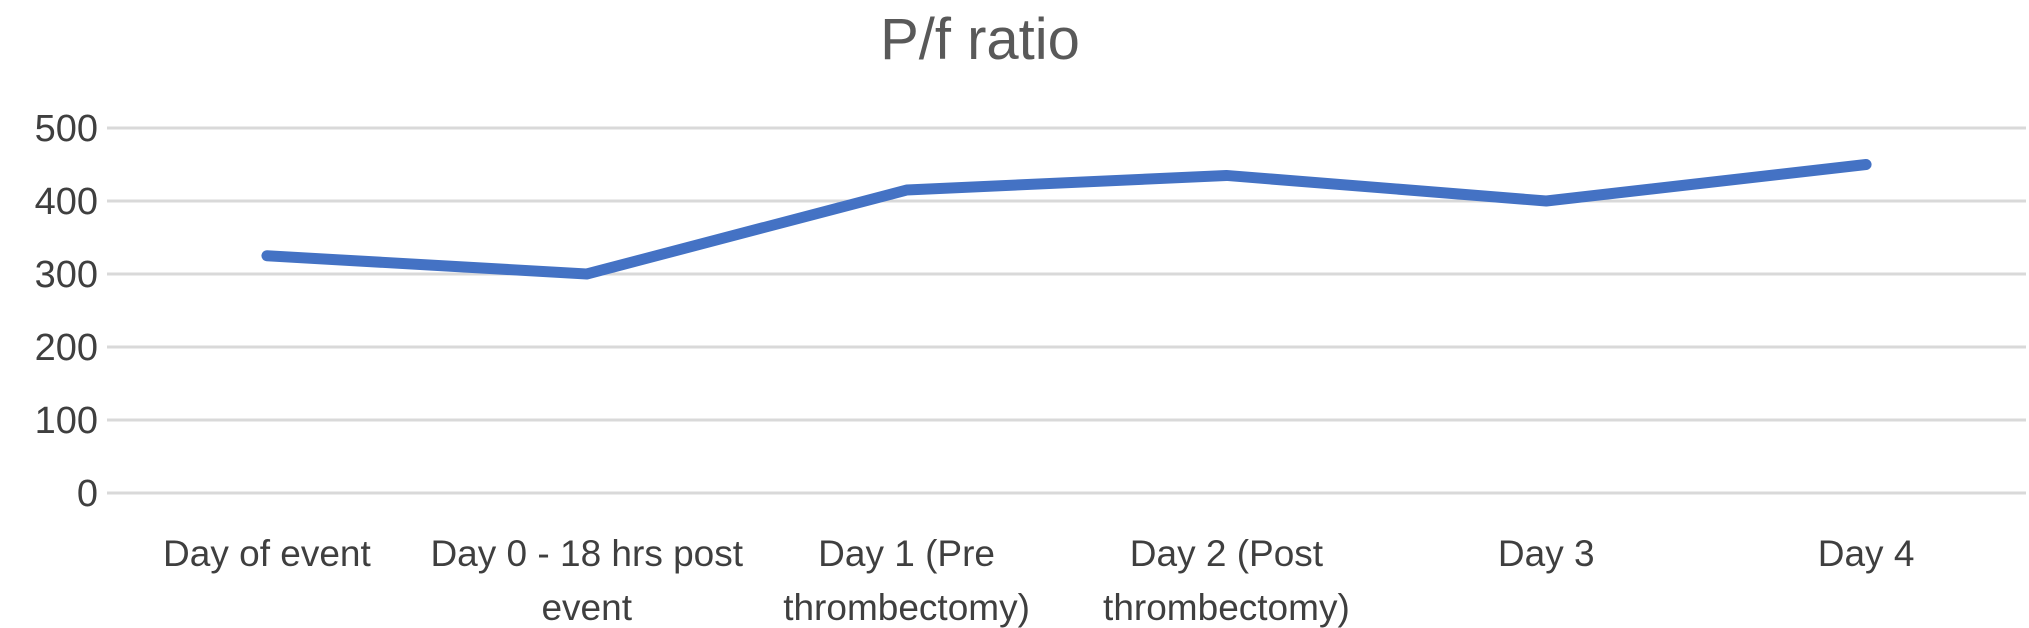 This screenshot has height=628, width=2029. Describe the element at coordinates (1866, 553) in the screenshot. I see `x-axis-category-label: Day 4` at that location.